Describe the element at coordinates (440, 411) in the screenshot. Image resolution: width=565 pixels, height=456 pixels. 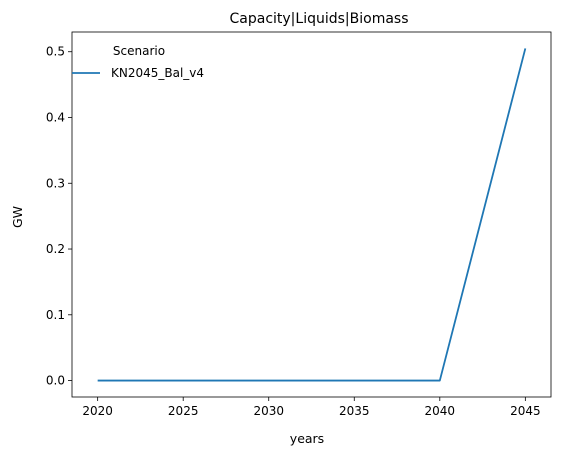
I see `x-tick-label: 2040` at that location.